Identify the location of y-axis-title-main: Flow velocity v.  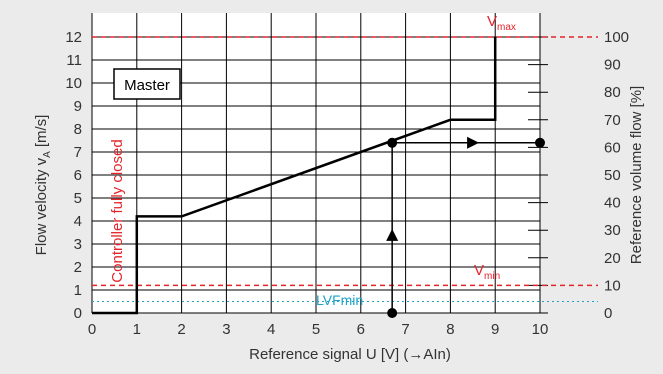
(41, 206).